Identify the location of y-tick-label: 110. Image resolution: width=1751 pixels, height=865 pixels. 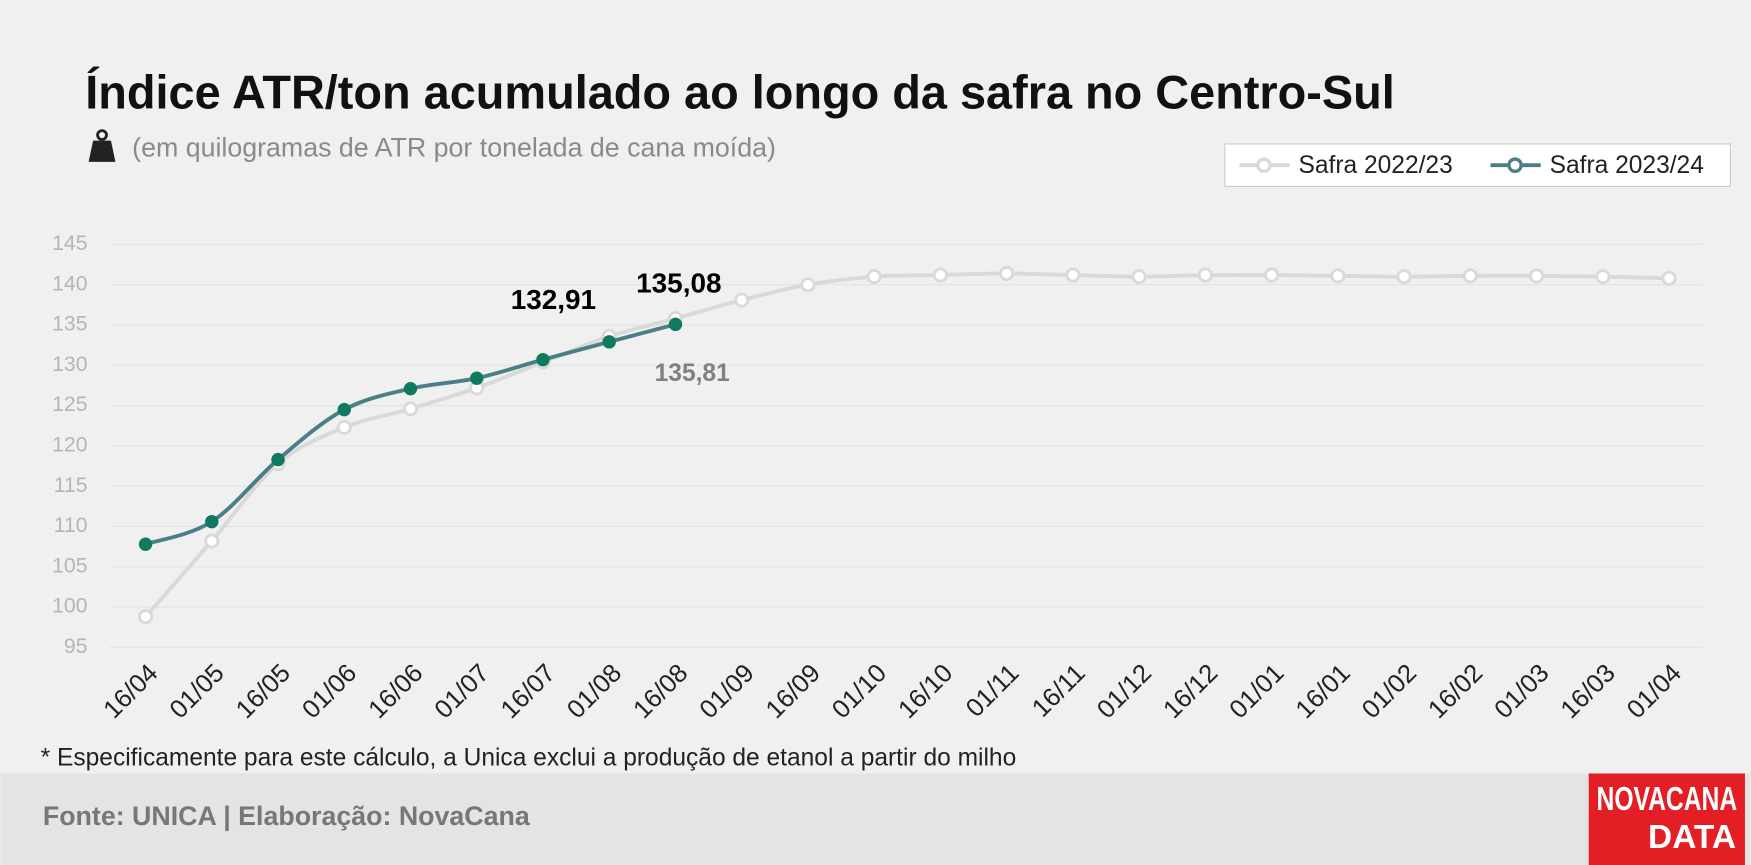
(71, 525).